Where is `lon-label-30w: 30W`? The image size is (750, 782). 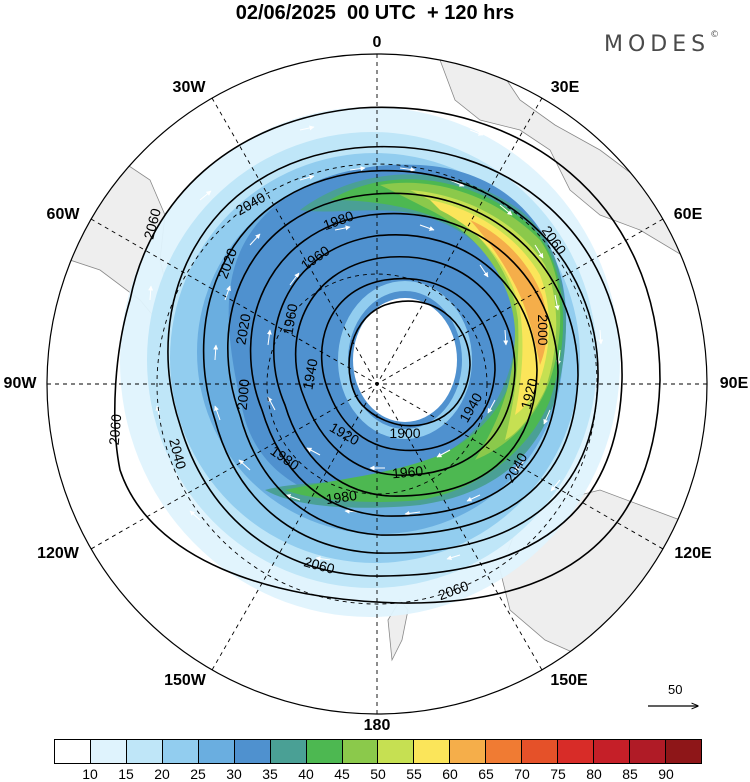
lon-label-30w: 30W is located at coordinates (189, 87).